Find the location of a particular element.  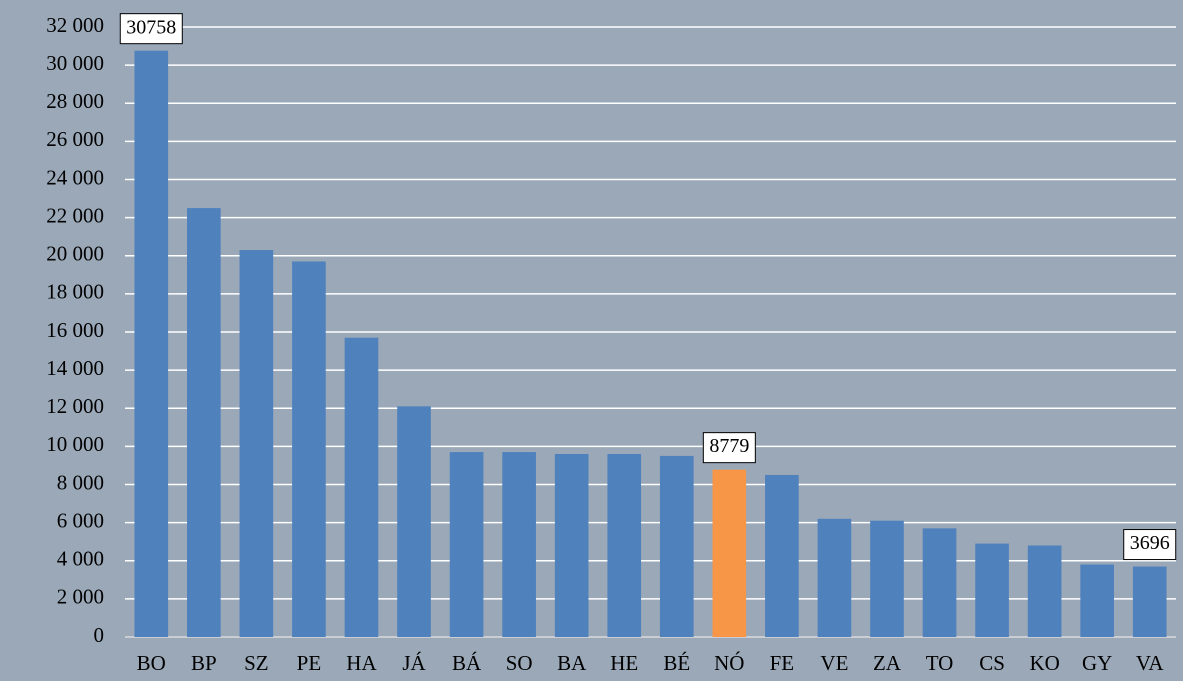

y-tick-label: 28 000 is located at coordinates (75, 101).